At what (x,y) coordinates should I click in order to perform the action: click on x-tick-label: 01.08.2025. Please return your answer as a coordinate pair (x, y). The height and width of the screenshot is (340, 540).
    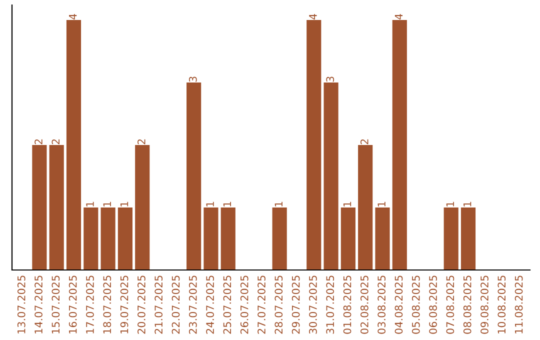
    Looking at the image, I should click on (347, 305).